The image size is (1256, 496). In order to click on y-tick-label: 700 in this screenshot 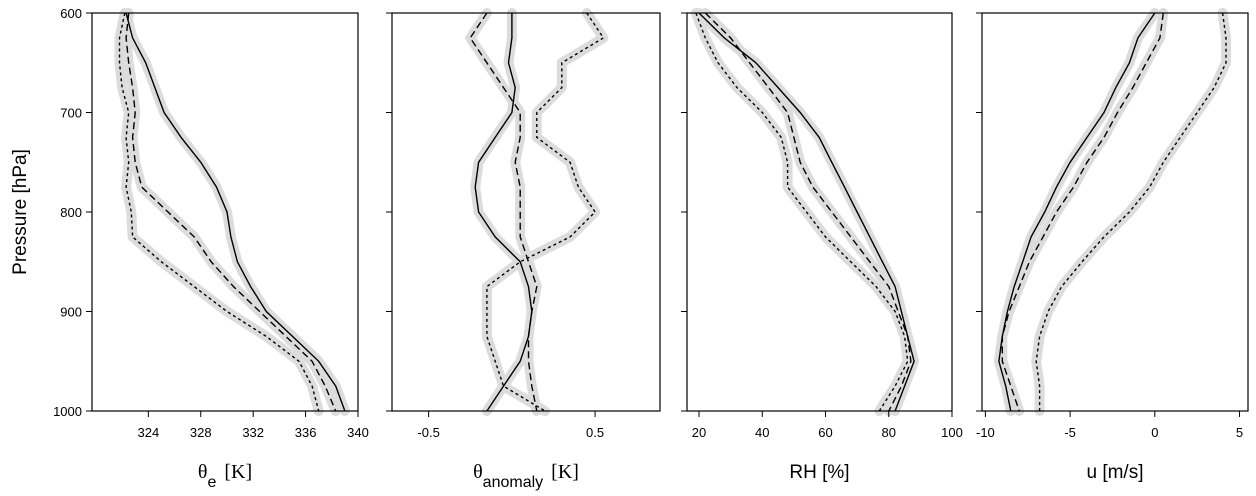, I will do `click(71, 113)`.